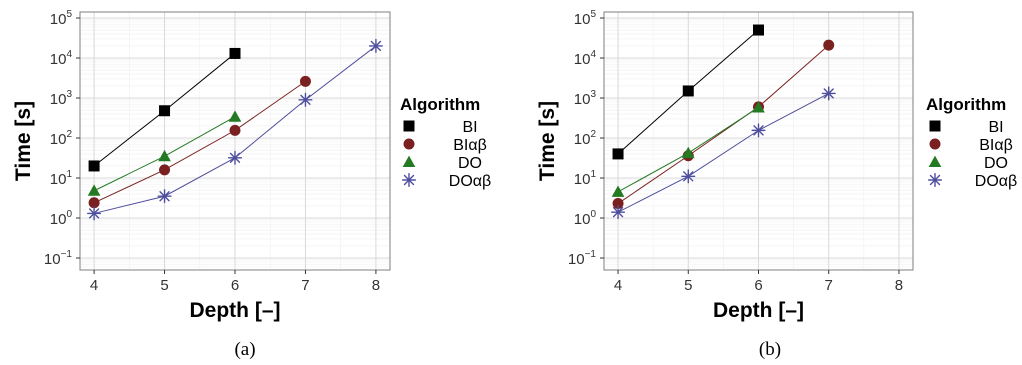 This screenshot has width=1022, height=365. I want to click on series-circle, so click(199, 142).